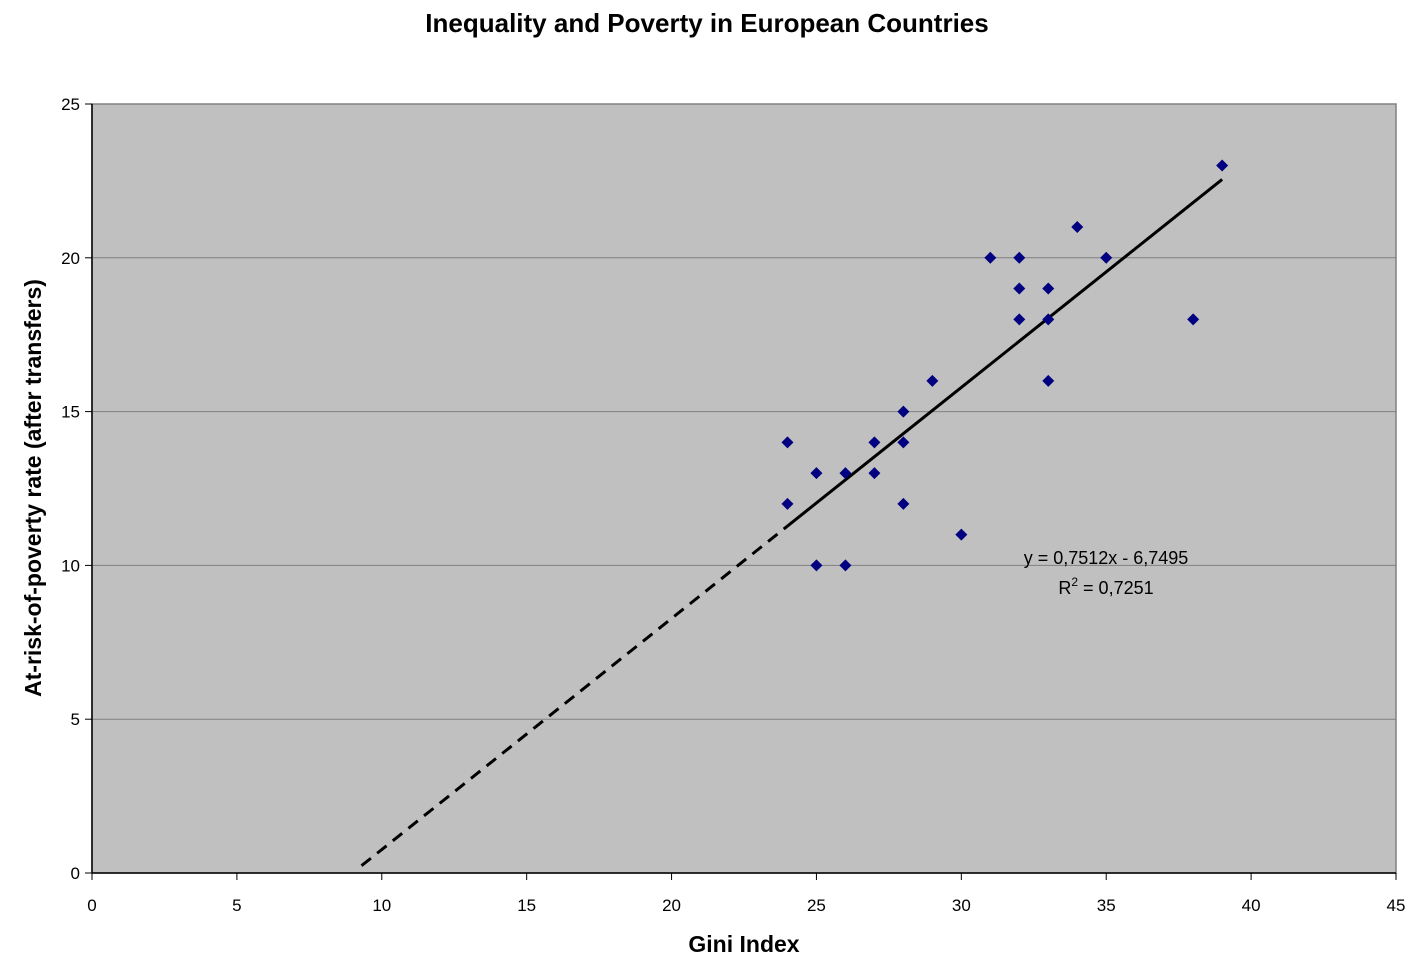  Describe the element at coordinates (961, 905) in the screenshot. I see `x-tick-label-30: 30` at that location.